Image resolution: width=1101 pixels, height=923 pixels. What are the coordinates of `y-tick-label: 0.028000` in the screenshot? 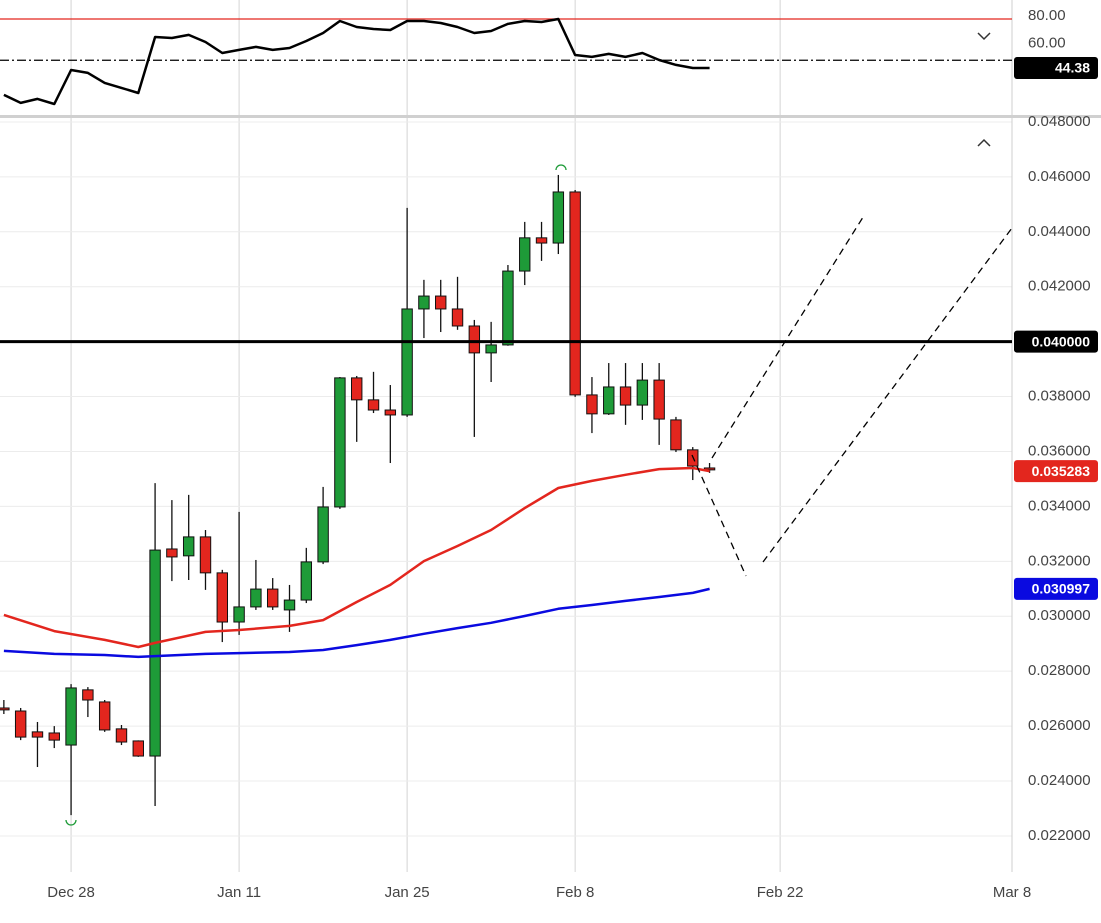 It's located at (1059, 670).